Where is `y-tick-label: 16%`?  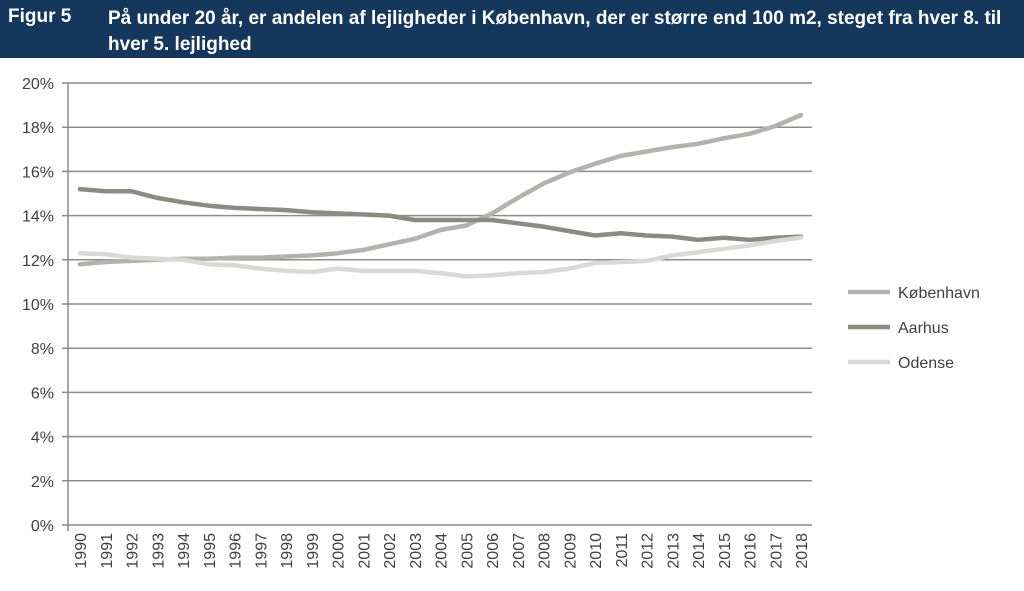
y-tick-label: 16% is located at coordinates (38, 172).